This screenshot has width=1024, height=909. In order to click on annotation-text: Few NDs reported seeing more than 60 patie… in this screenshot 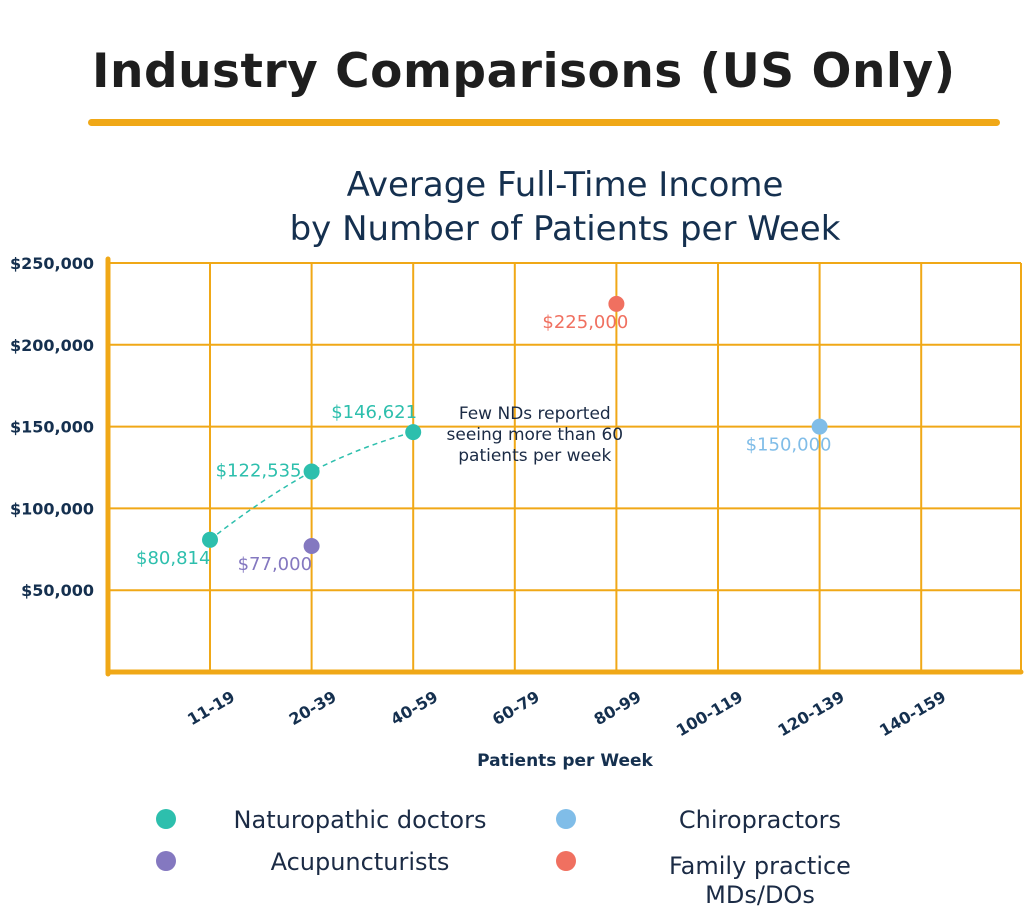, I will do `click(535, 435)`.